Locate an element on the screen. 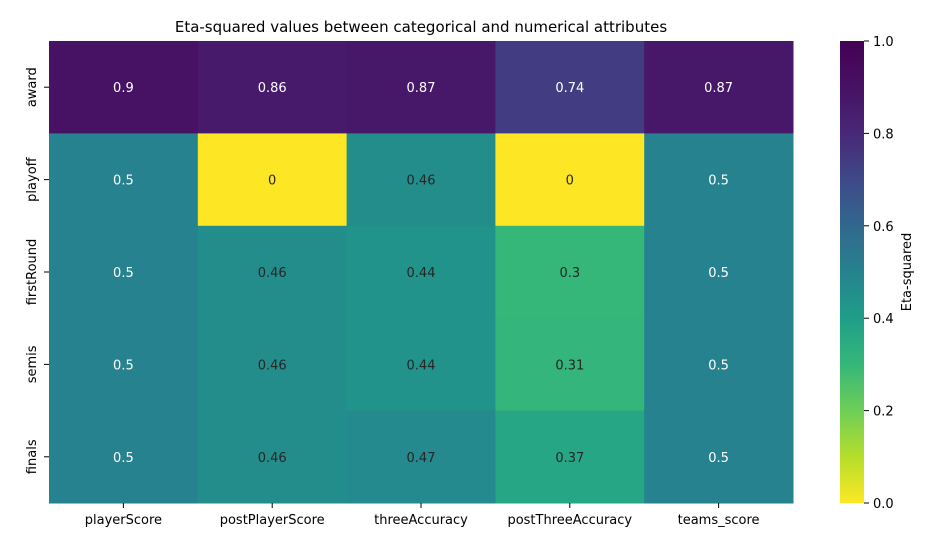 The height and width of the screenshot is (553, 930). cell-value-label: 0.3 is located at coordinates (569, 273).